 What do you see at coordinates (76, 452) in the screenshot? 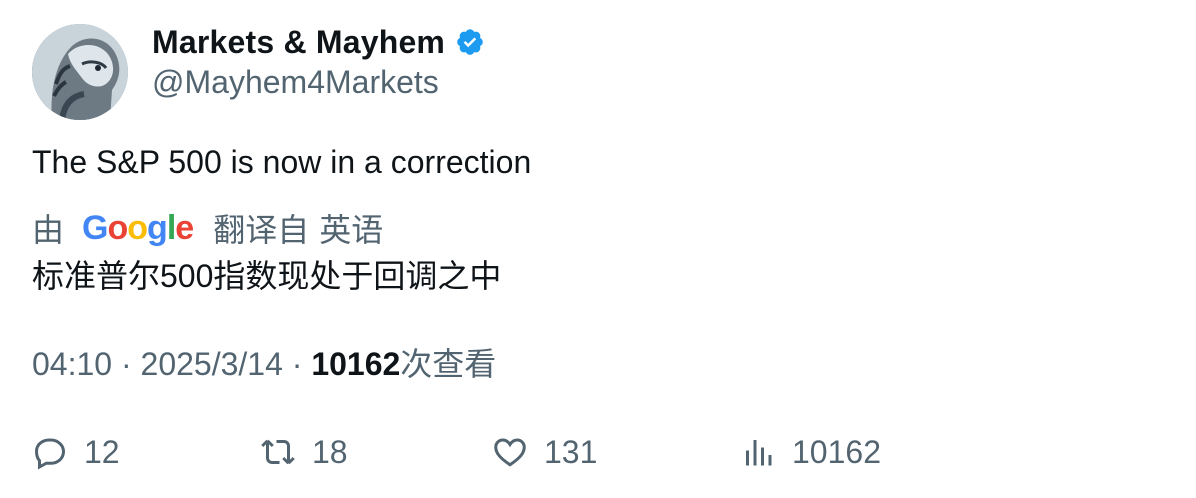
I see `reply-button: 12` at bounding box center [76, 452].